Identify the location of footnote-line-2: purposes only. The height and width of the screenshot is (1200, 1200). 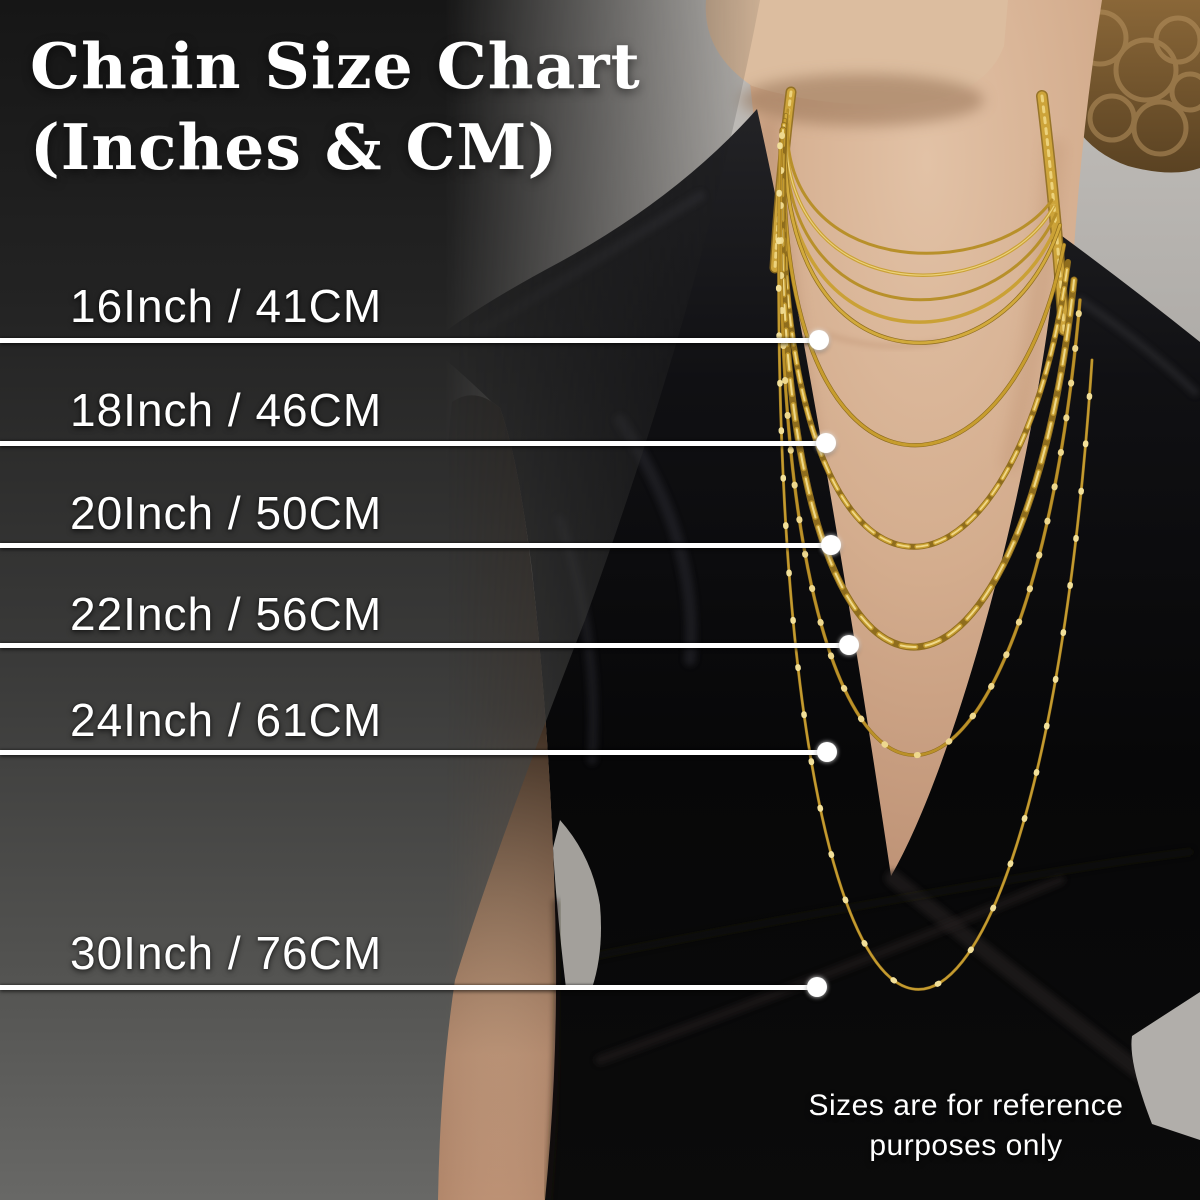
(966, 1145).